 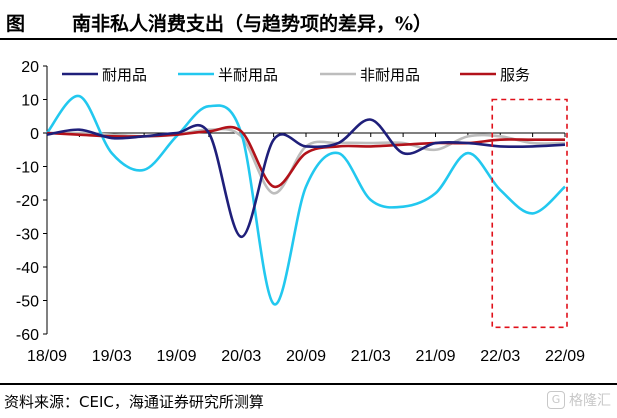 What do you see at coordinates (30, 67) in the screenshot?
I see `y-tick-label: 20` at bounding box center [30, 67].